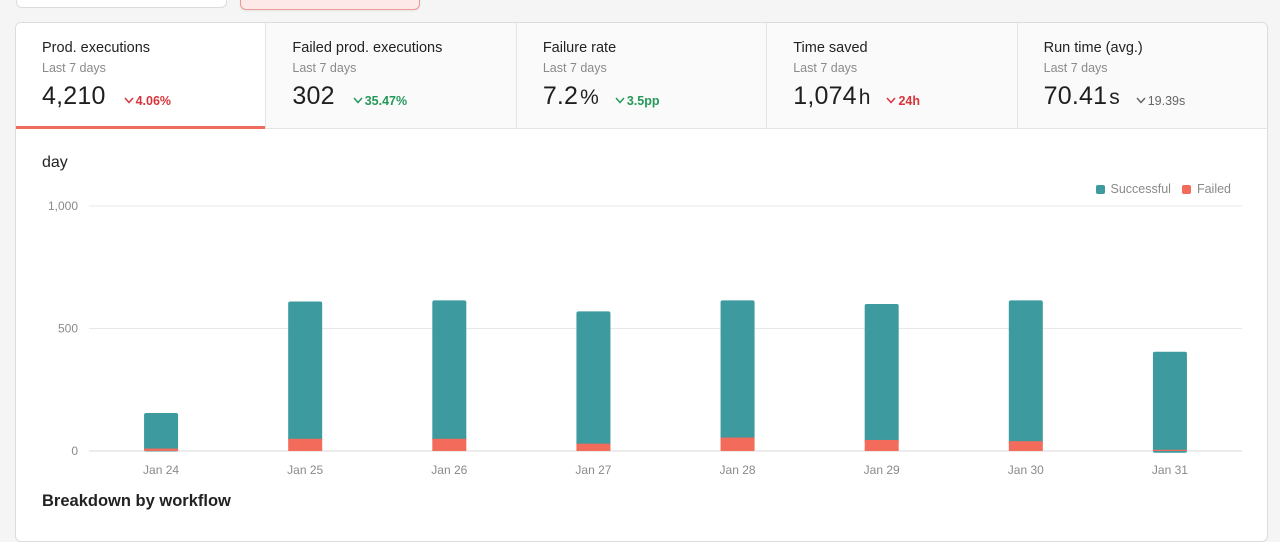 The height and width of the screenshot is (542, 1280). I want to click on legend-item-failed: Failed, so click(1206, 189).